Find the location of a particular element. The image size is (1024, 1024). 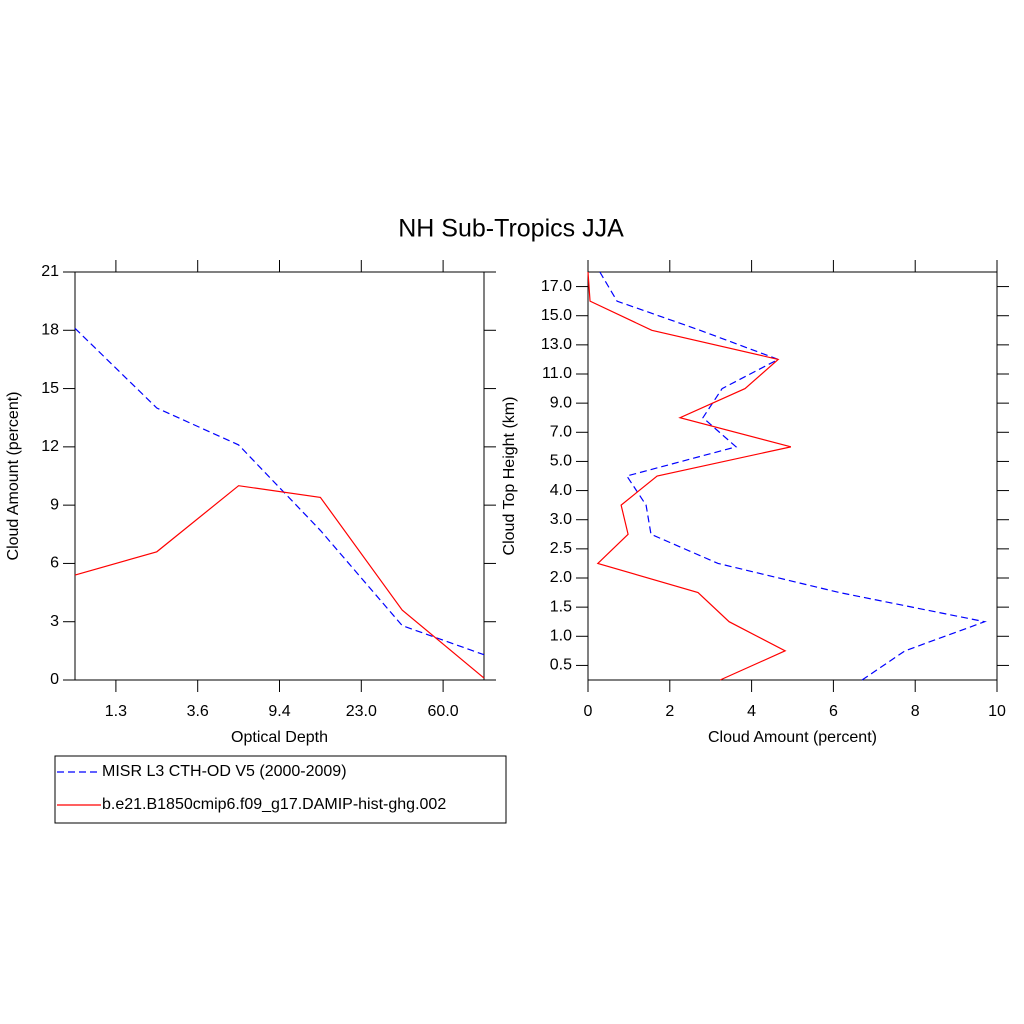

x-tick-label: 3.6 is located at coordinates (198, 711).